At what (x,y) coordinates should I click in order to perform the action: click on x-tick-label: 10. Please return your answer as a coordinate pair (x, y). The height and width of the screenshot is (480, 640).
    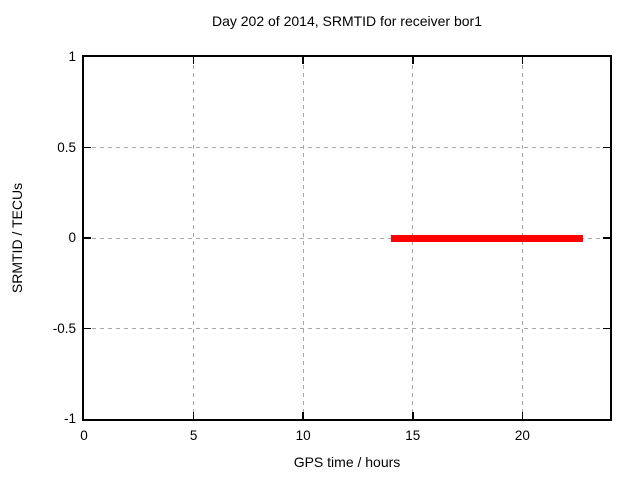
    Looking at the image, I should click on (303, 435).